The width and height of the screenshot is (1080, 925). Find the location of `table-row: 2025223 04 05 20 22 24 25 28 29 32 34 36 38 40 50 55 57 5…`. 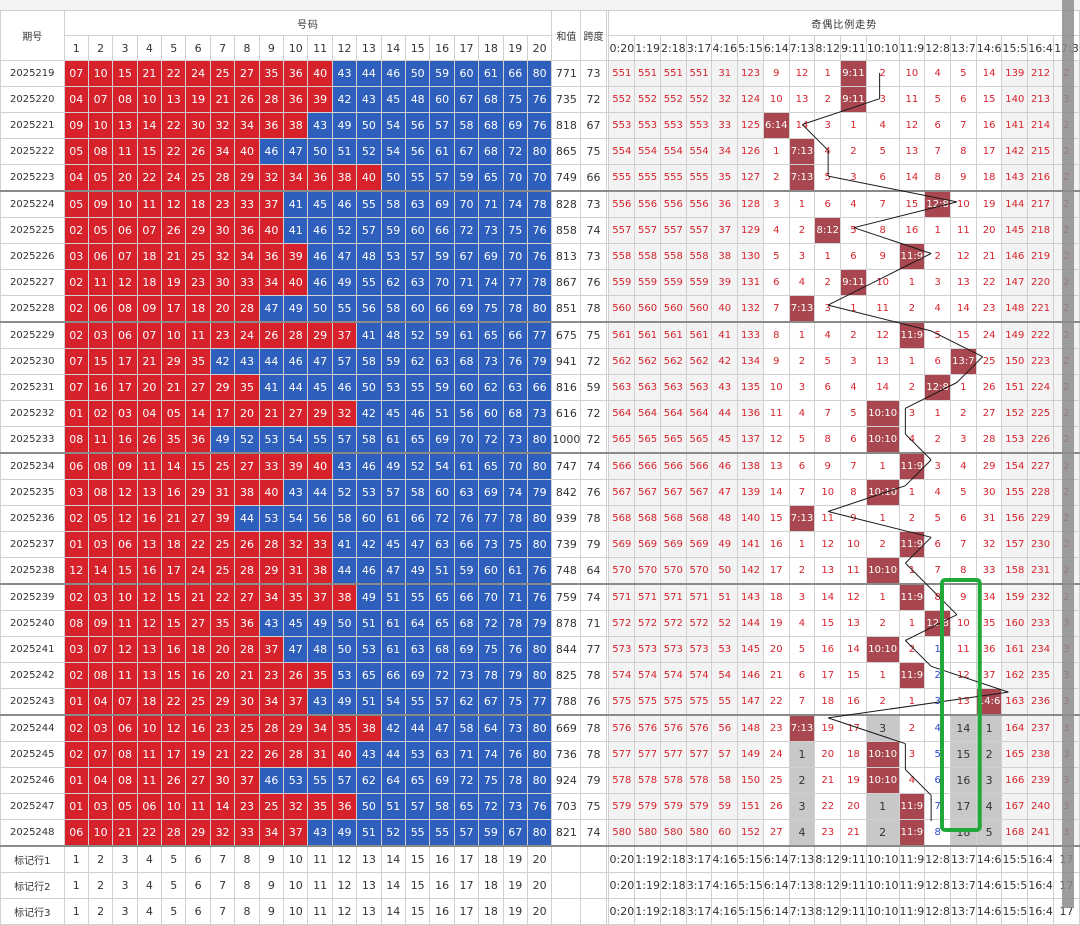

table-row: 2025223 04 05 20 22 24 25 28 29 32 34 36 38 40 50 55 57 5… is located at coordinates (540, 178).